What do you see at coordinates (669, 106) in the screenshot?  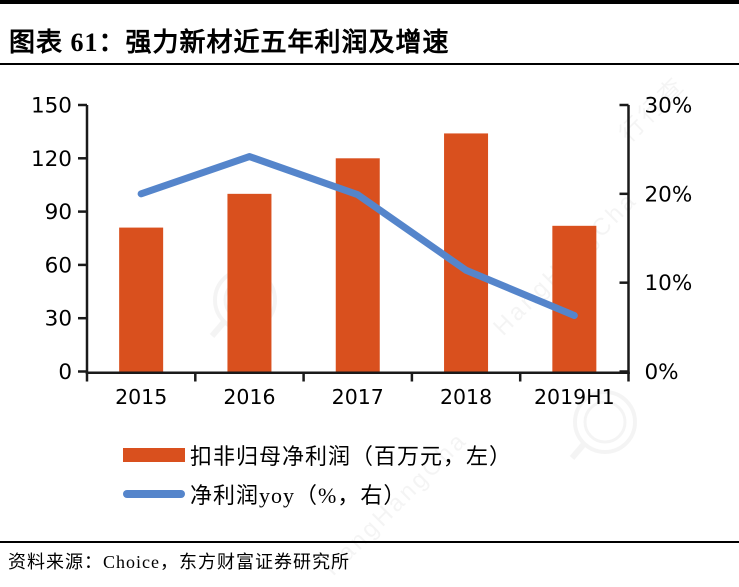 I see `svg-text: 30%` at bounding box center [669, 106].